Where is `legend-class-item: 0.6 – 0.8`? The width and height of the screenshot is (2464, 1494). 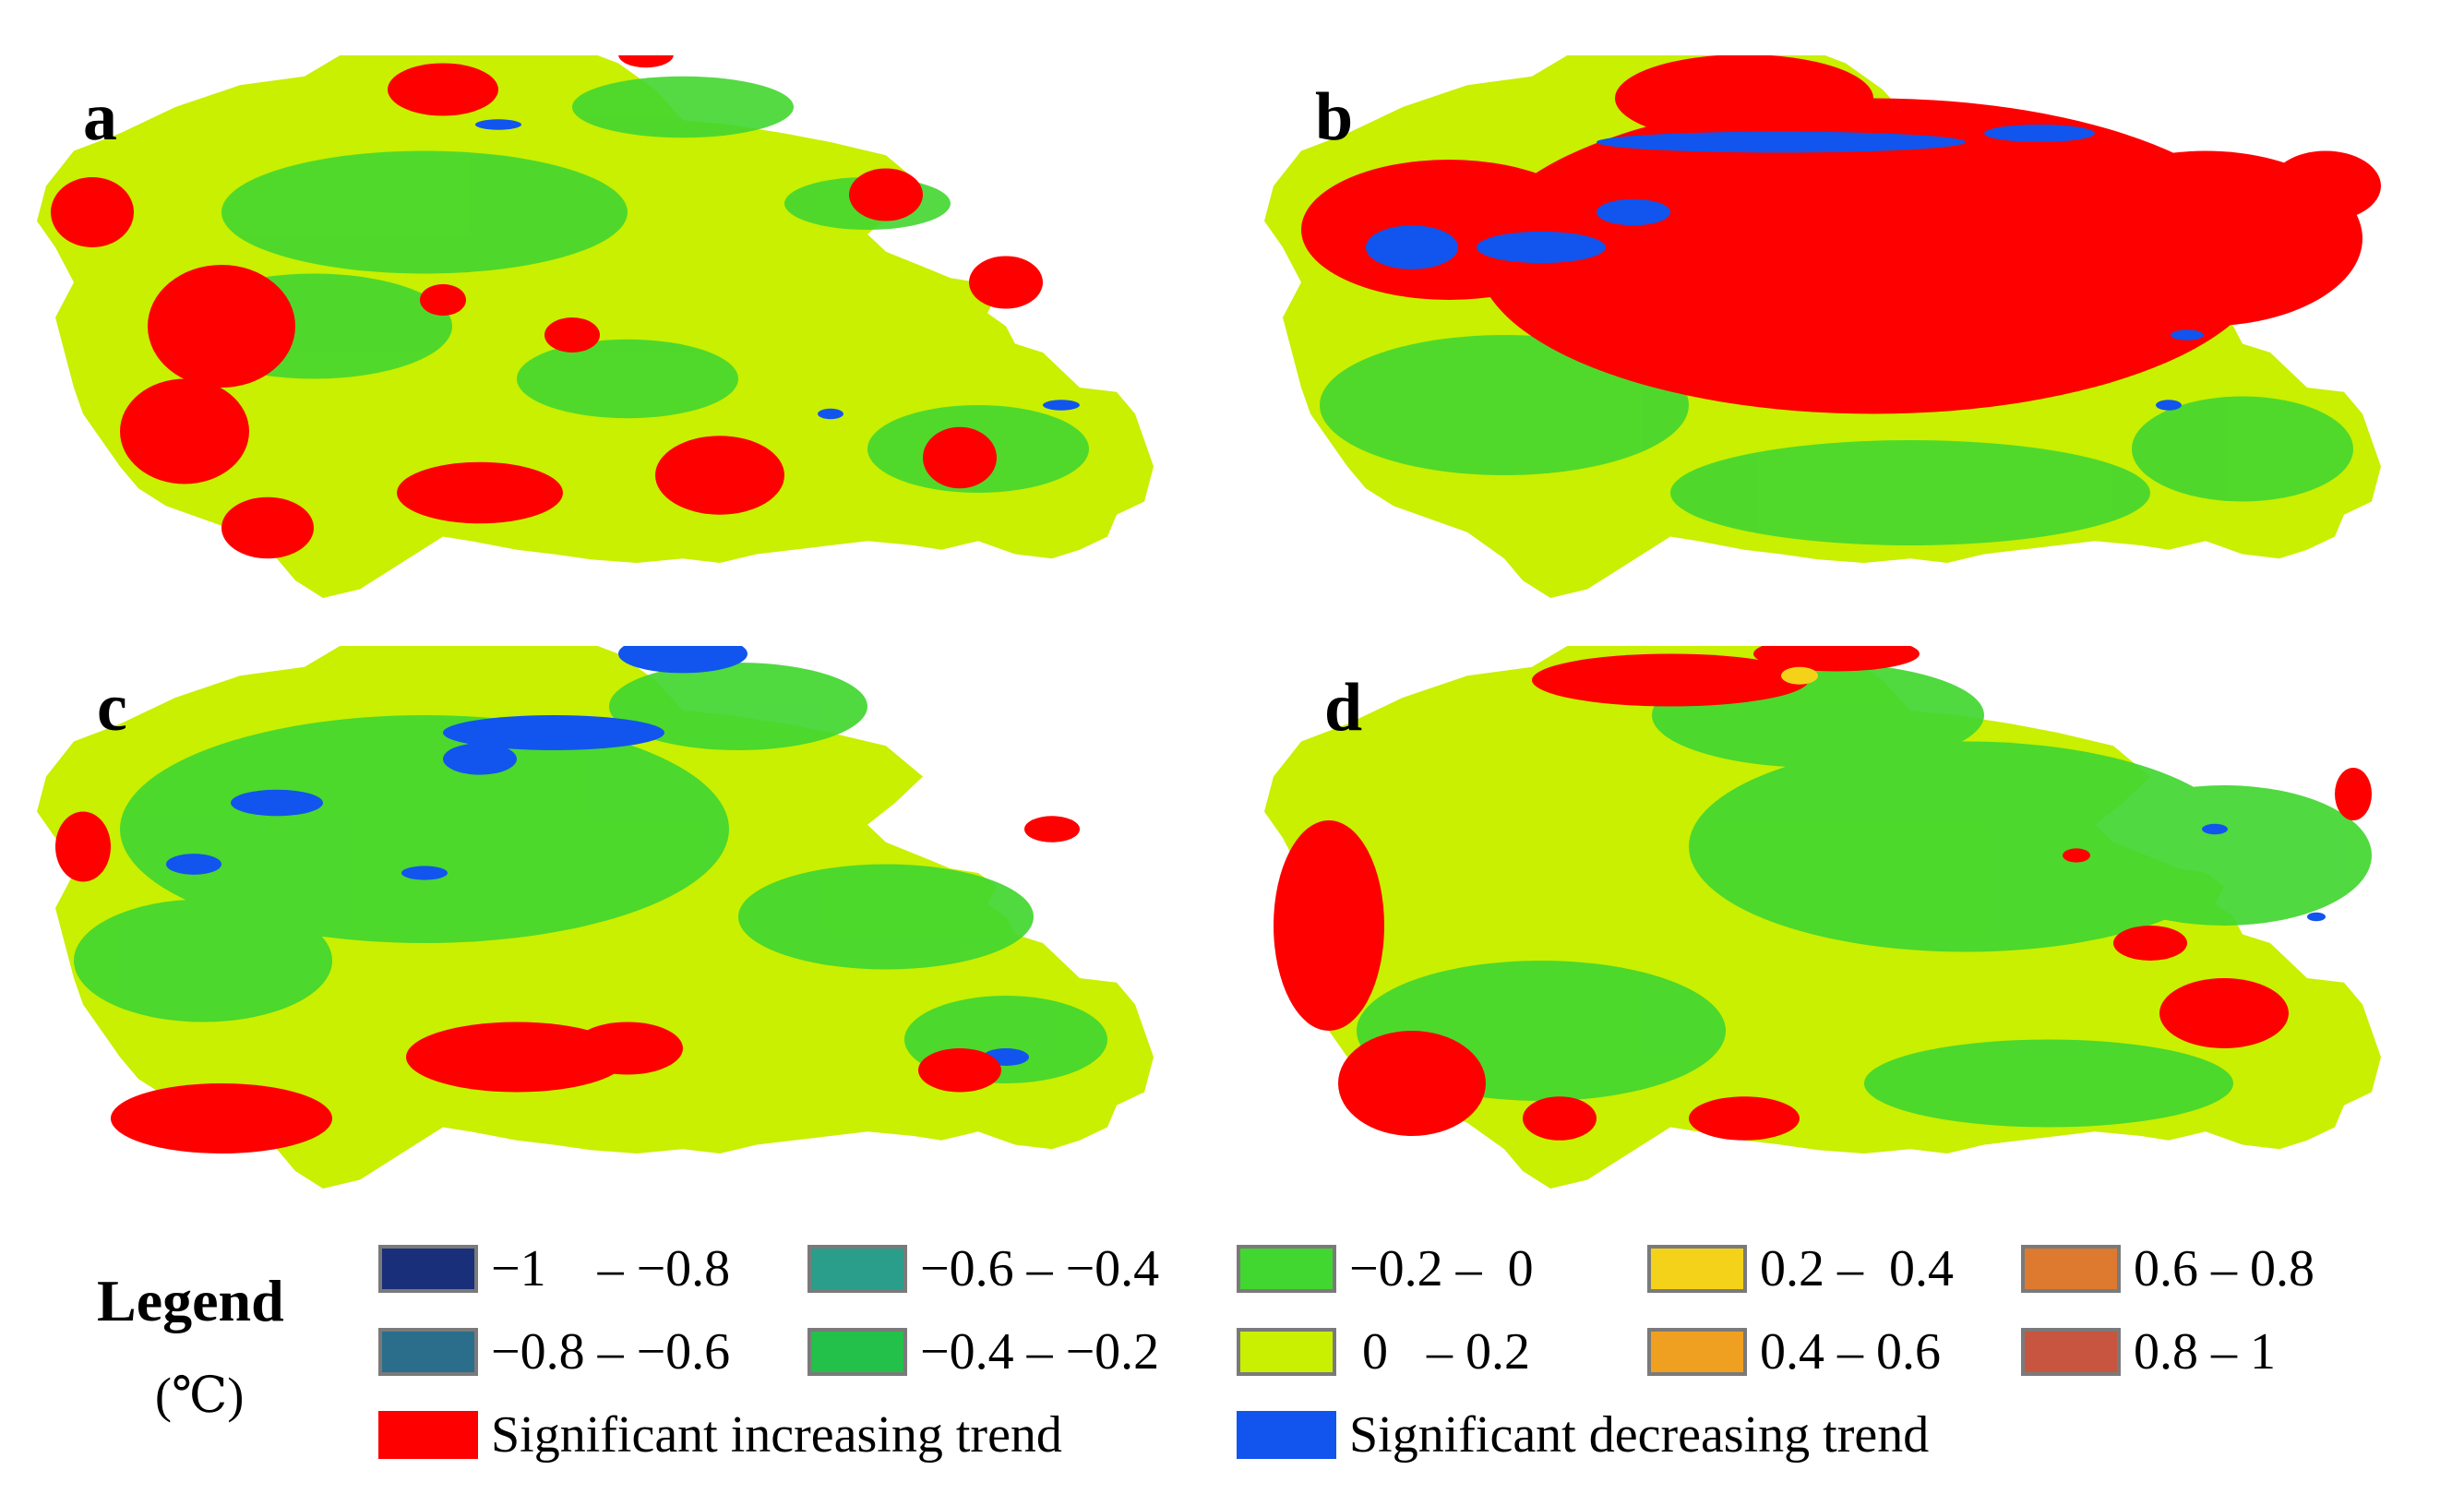 legend-class-item: 0.6 – 0.8 is located at coordinates (2167, 1269).